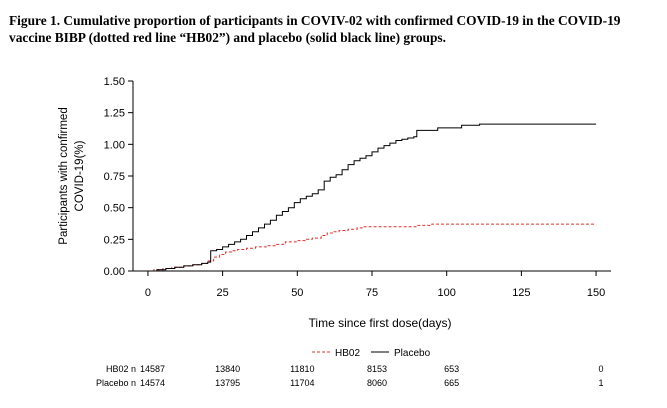 Image resolution: width=667 pixels, height=408 pixels. Describe the element at coordinates (451, 369) in the screenshot. I see `risk-cell: 653` at that location.